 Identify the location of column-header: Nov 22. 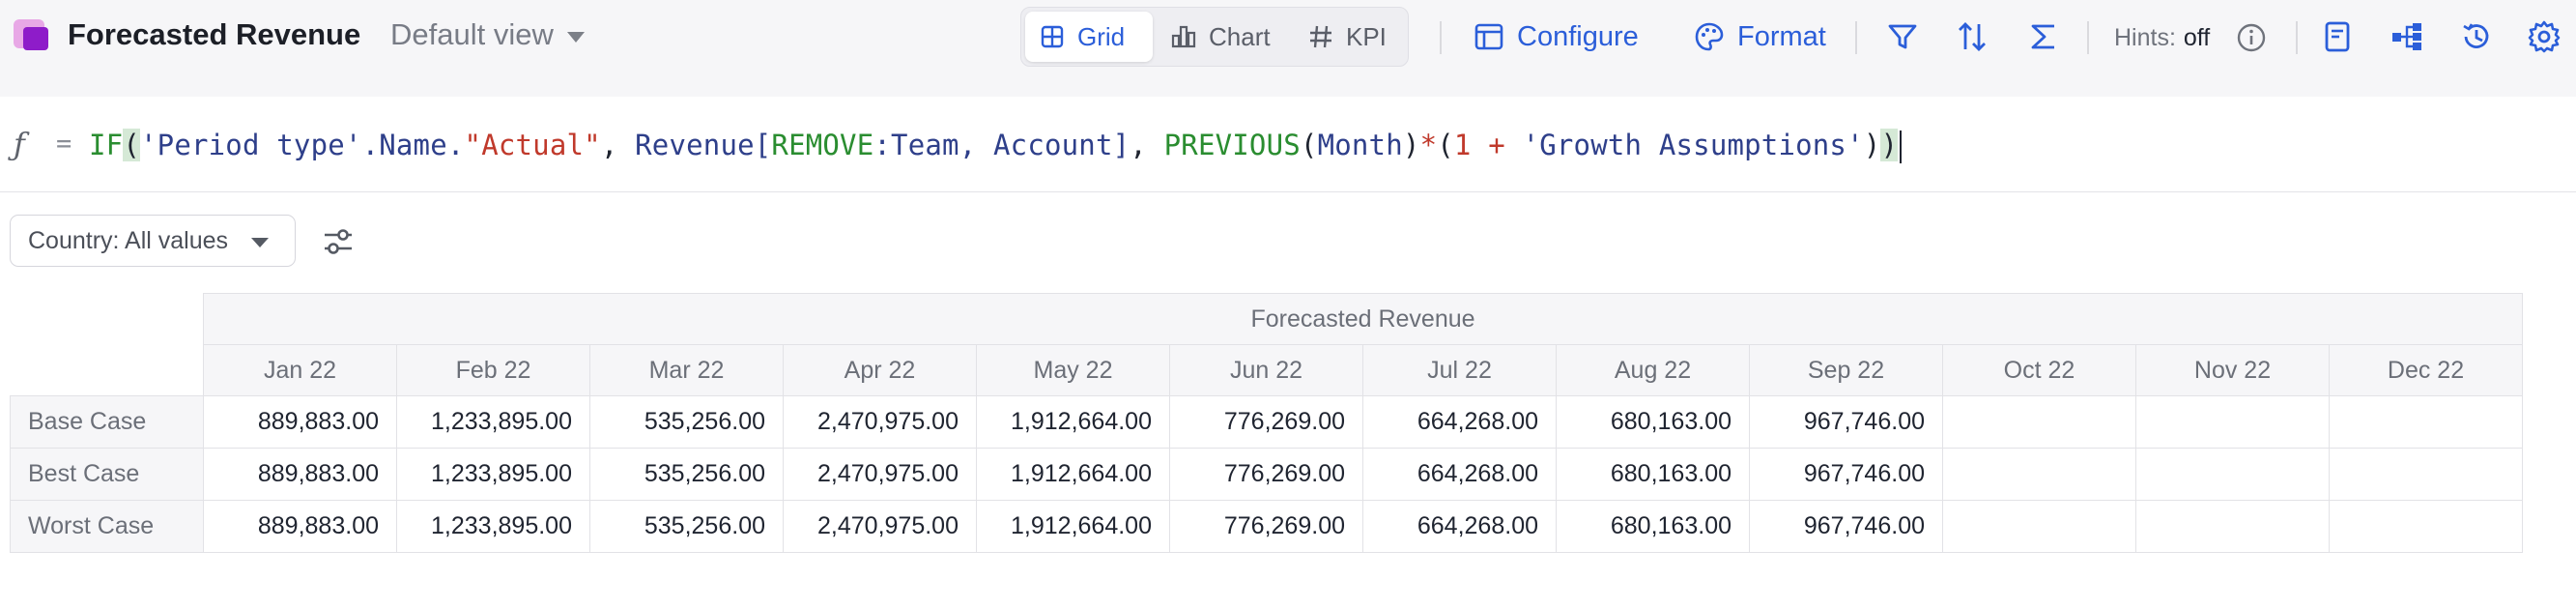
(2232, 370).